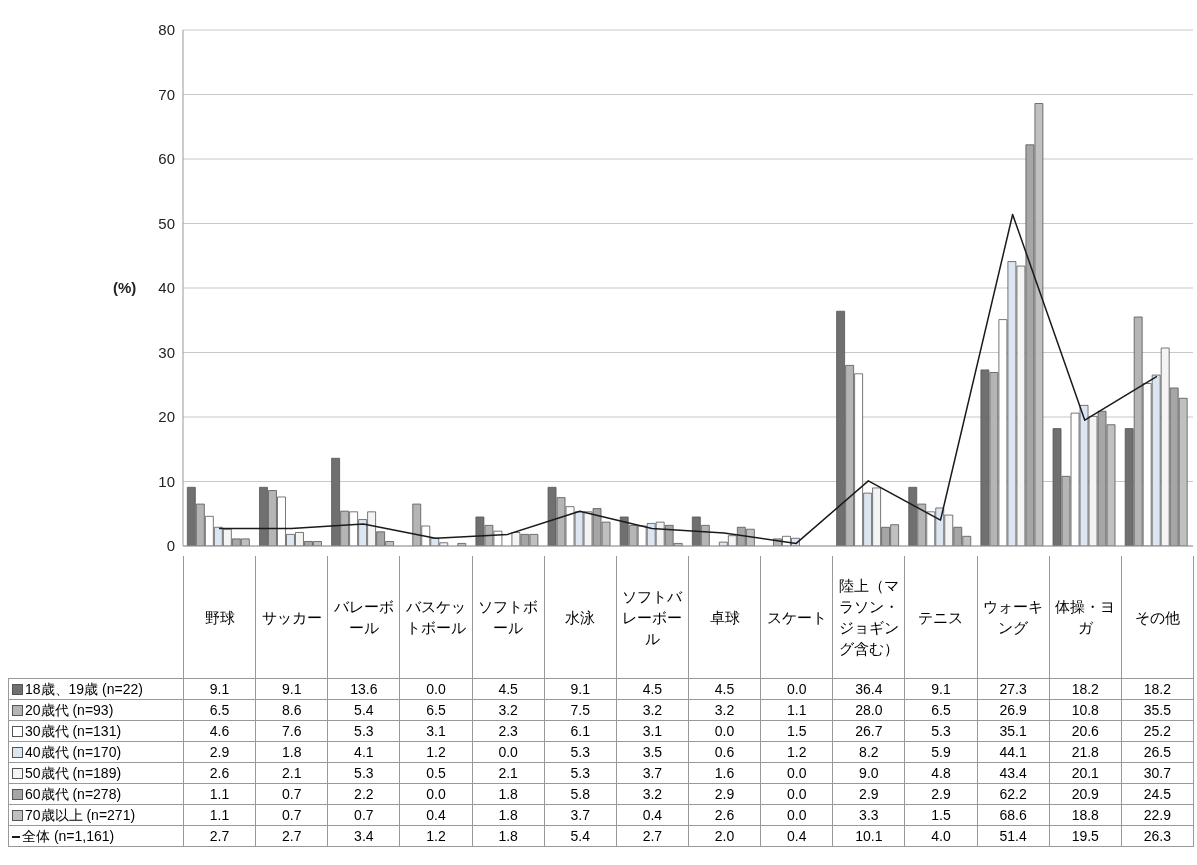 This screenshot has height=865, width=1197. I want to click on data-label: 25.2, so click(1157, 731).